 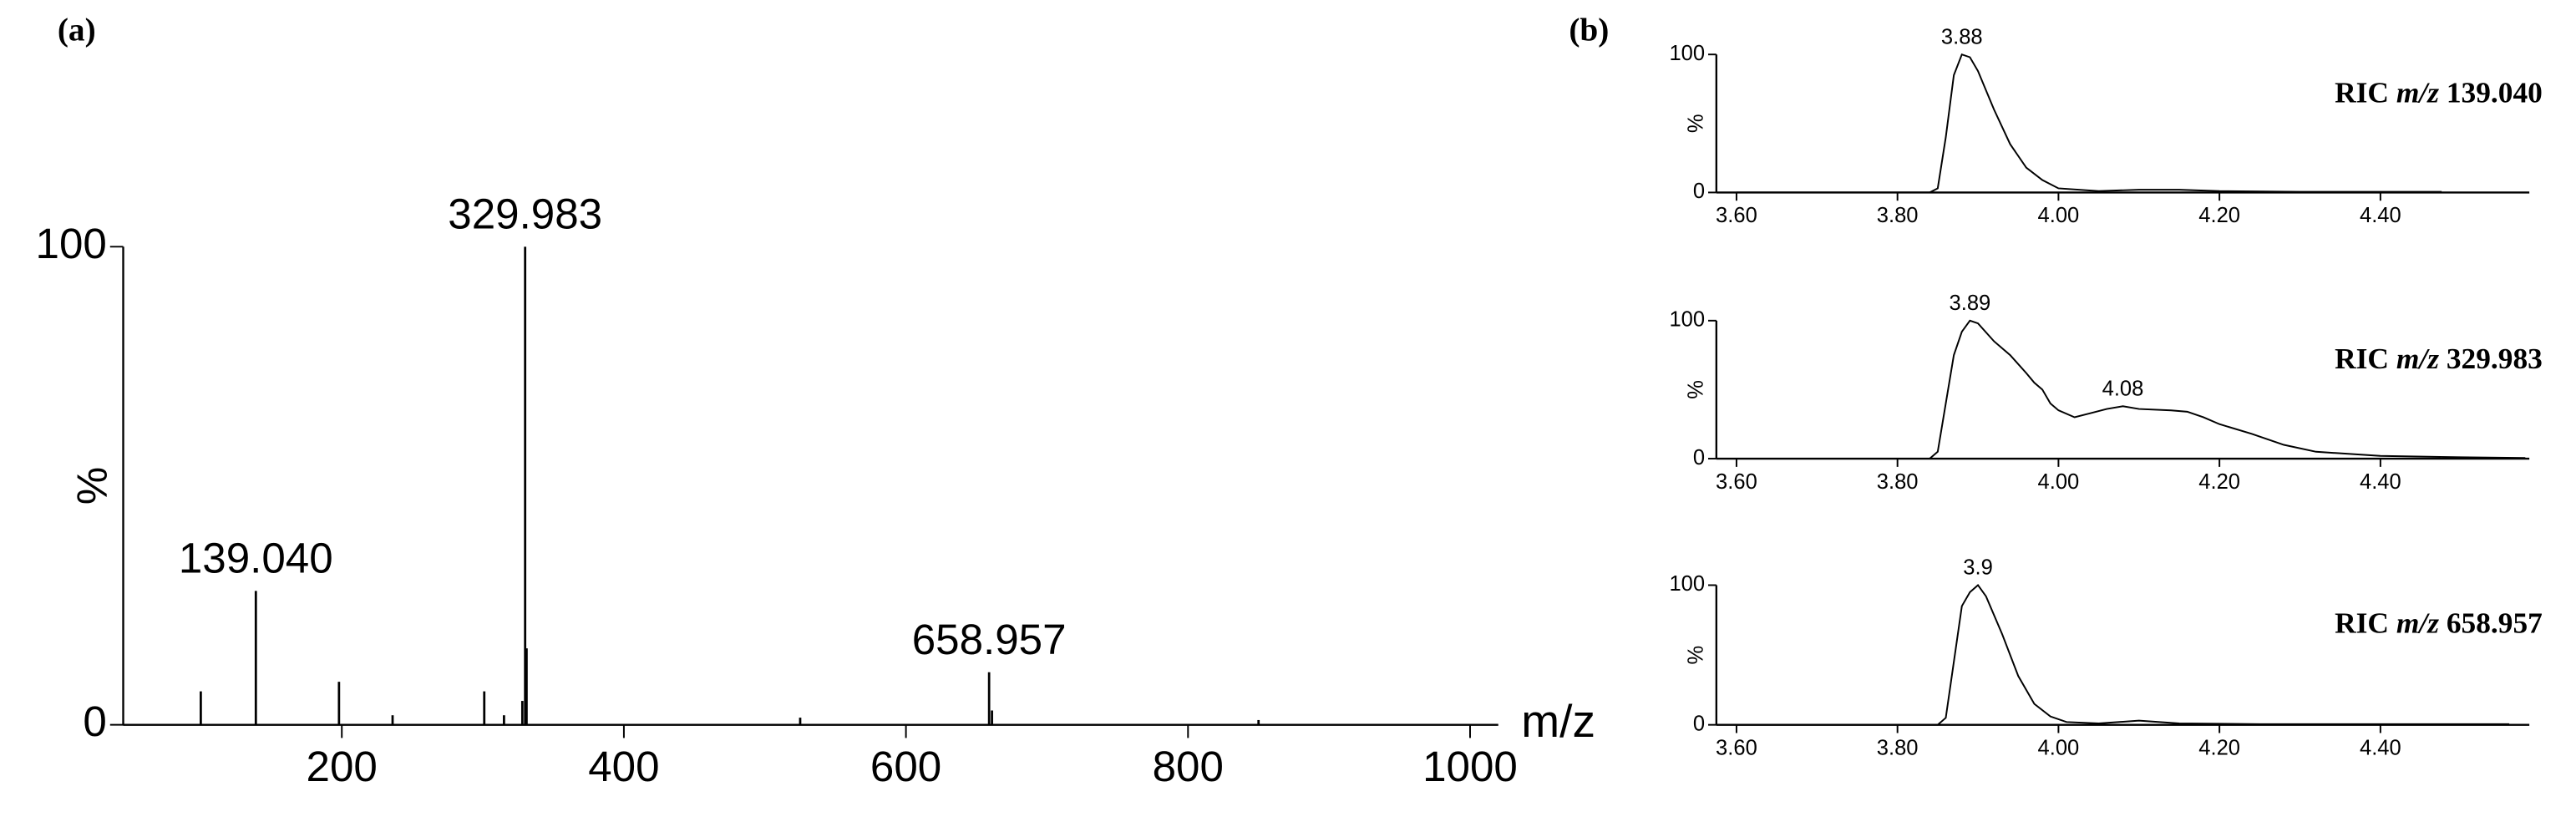 I want to click on panel-label: (a), so click(x=77, y=30).